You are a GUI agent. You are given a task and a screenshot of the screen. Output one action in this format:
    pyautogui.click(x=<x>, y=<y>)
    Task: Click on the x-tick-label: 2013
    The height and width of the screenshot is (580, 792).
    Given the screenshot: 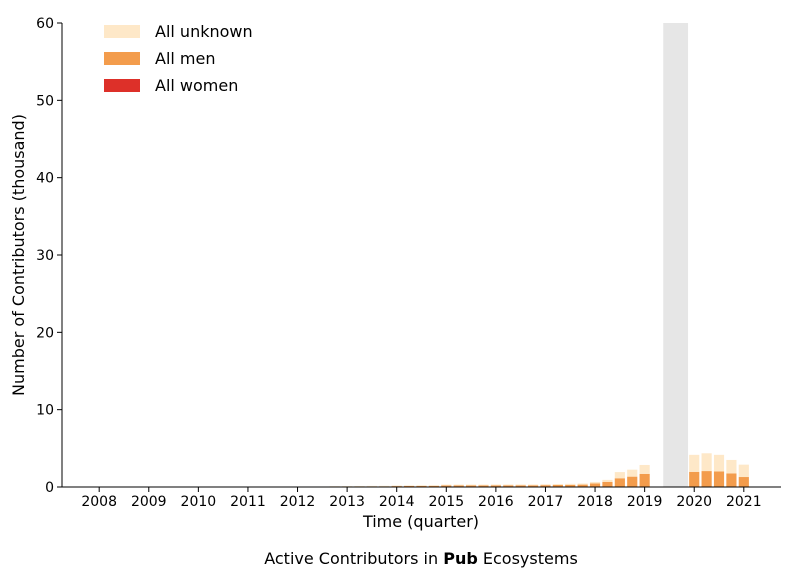 What is the action you would take?
    pyautogui.click(x=347, y=502)
    